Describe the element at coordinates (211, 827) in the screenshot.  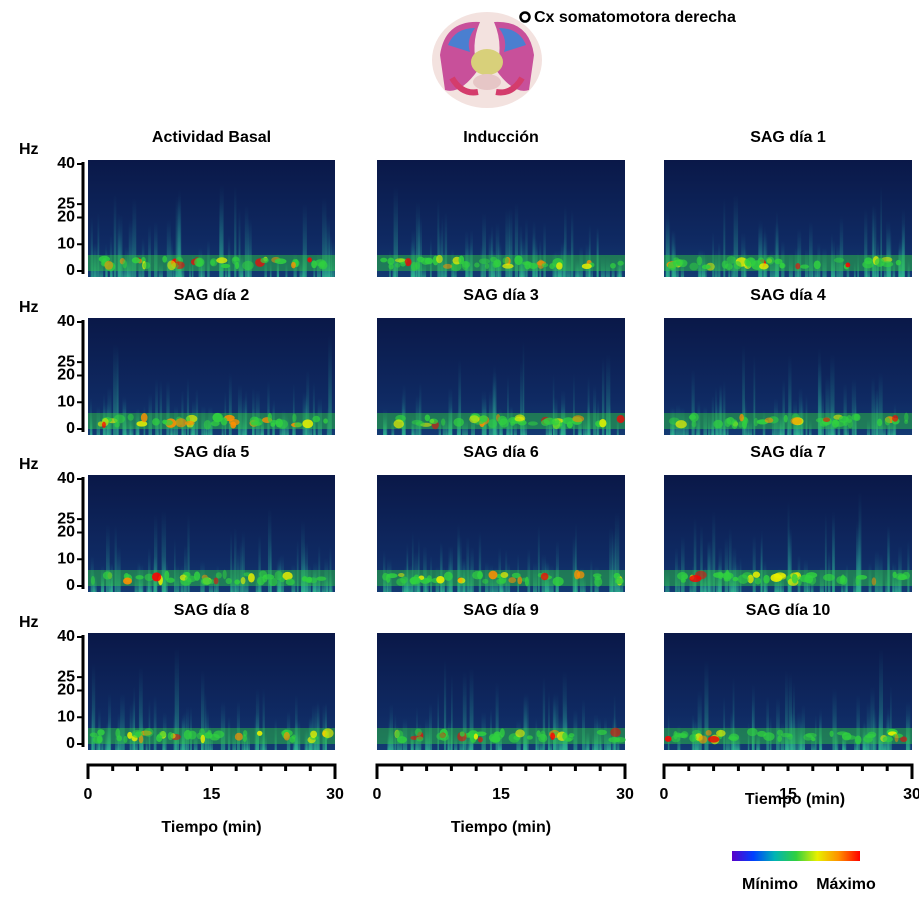
I see `x-axis-label: Tiempo (min)` at that location.